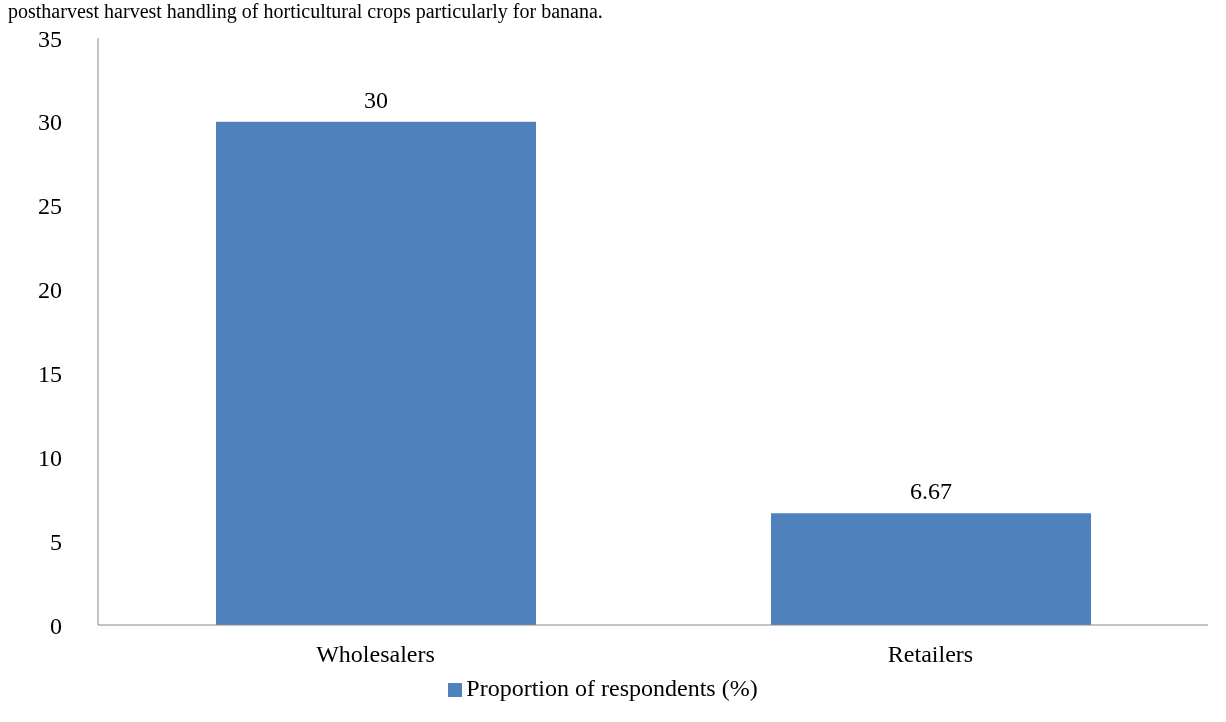 The height and width of the screenshot is (722, 1226). Describe the element at coordinates (50, 290) in the screenshot. I see `y-tick-label: 20` at that location.